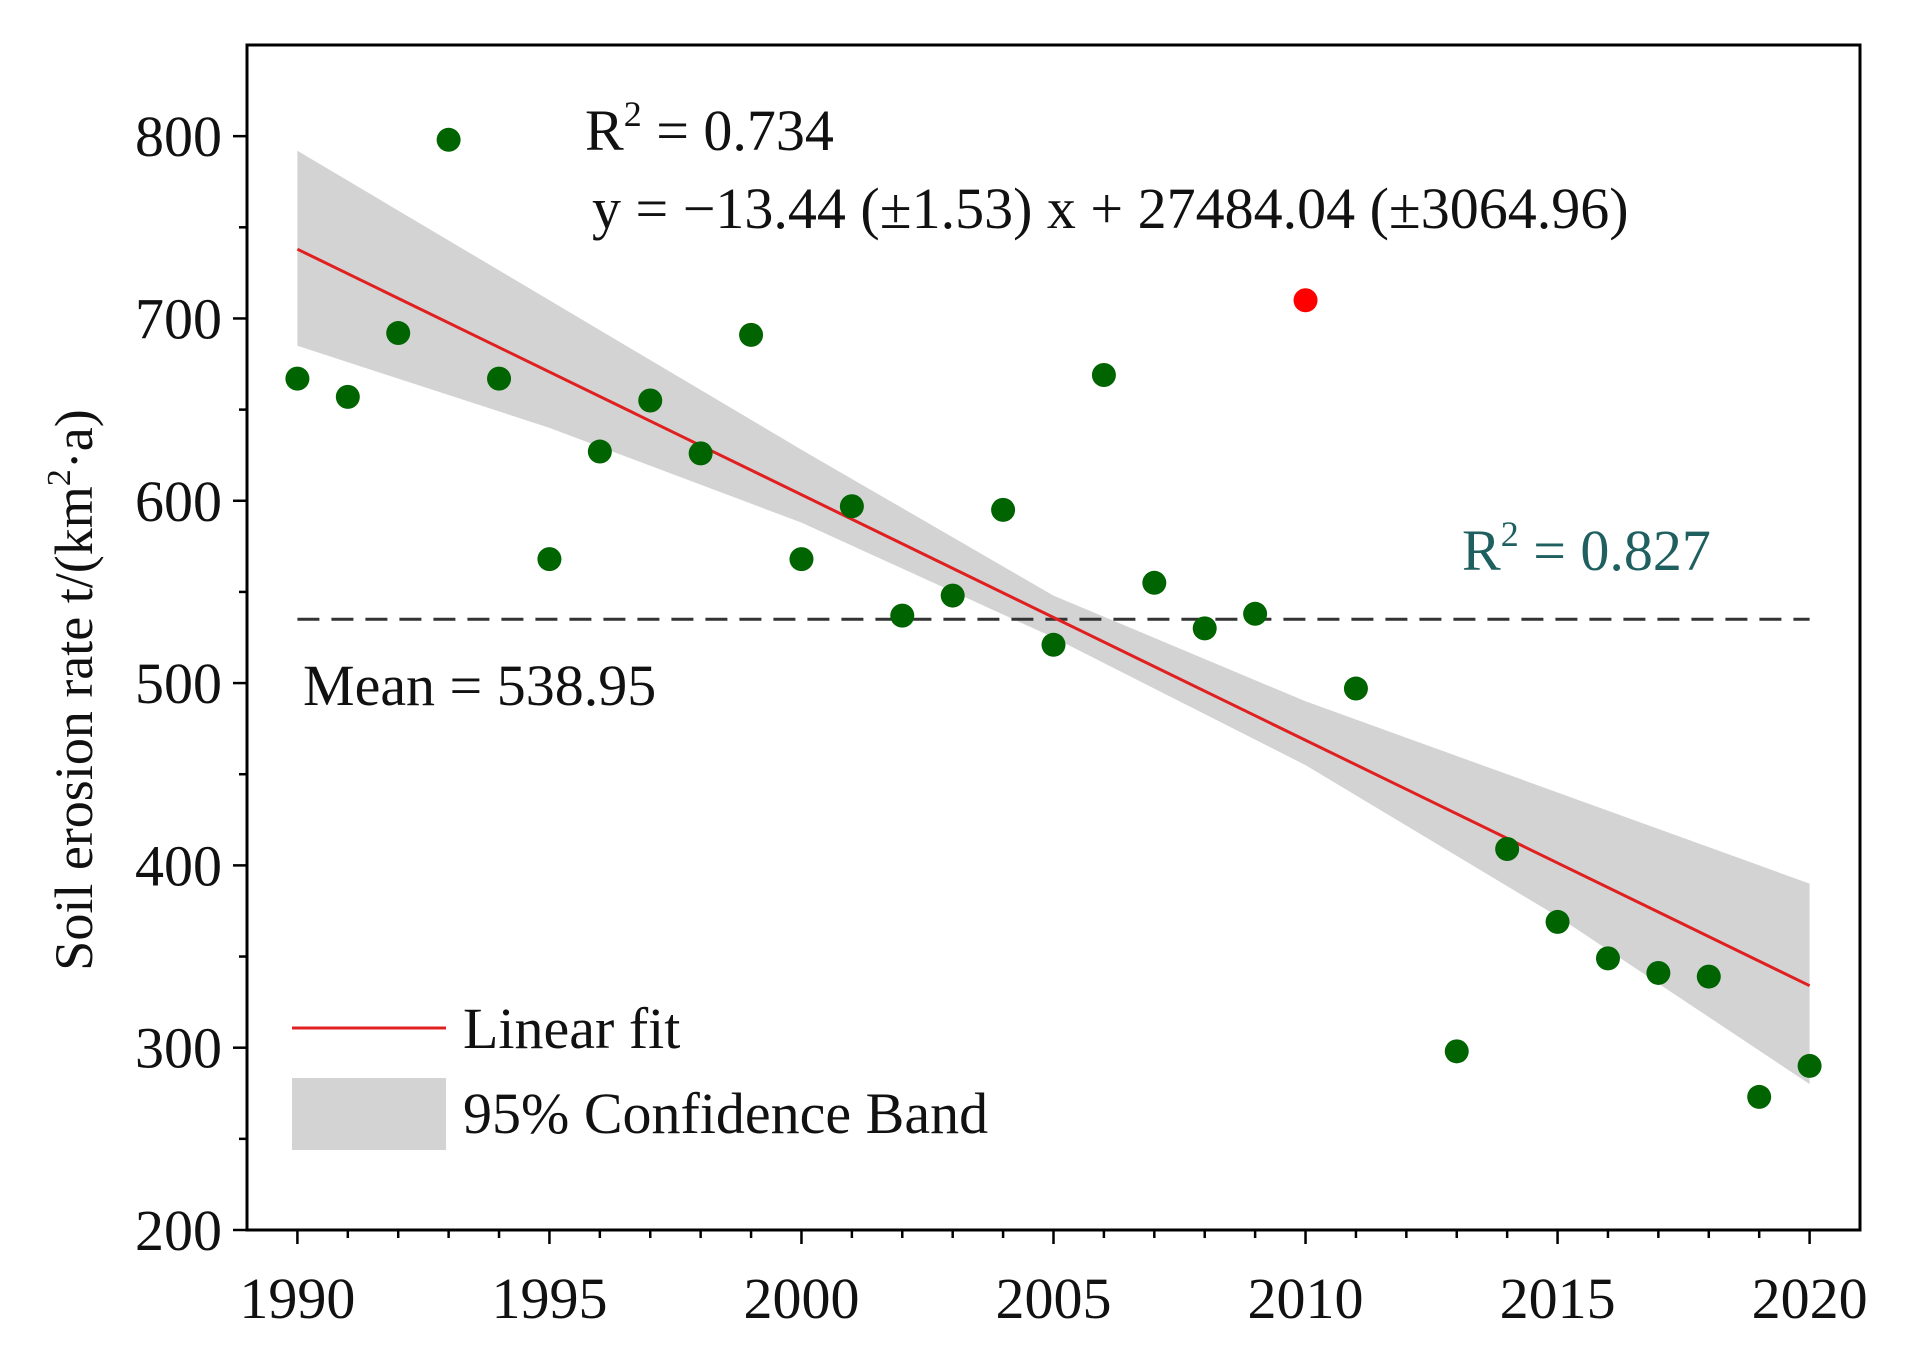 The image size is (1910, 1349). What do you see at coordinates (1306, 1298) in the screenshot?
I see `x-tick-label: 2010` at bounding box center [1306, 1298].